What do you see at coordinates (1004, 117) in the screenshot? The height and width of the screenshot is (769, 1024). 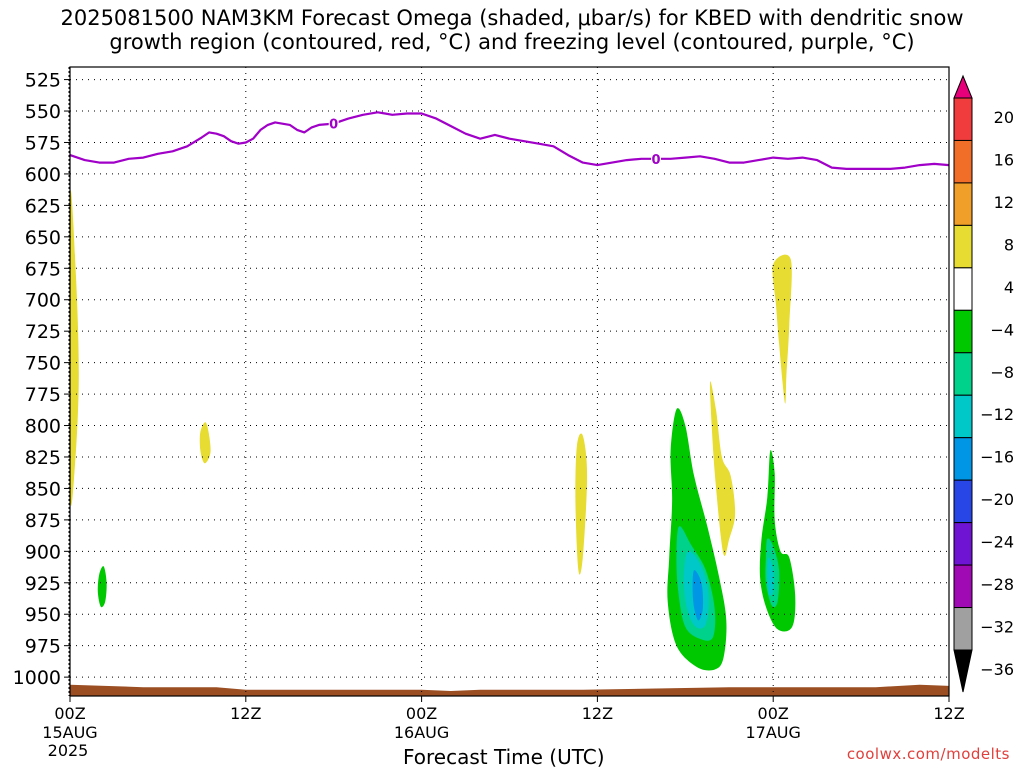 I see `colorbar-label-0: 20` at bounding box center [1004, 117].